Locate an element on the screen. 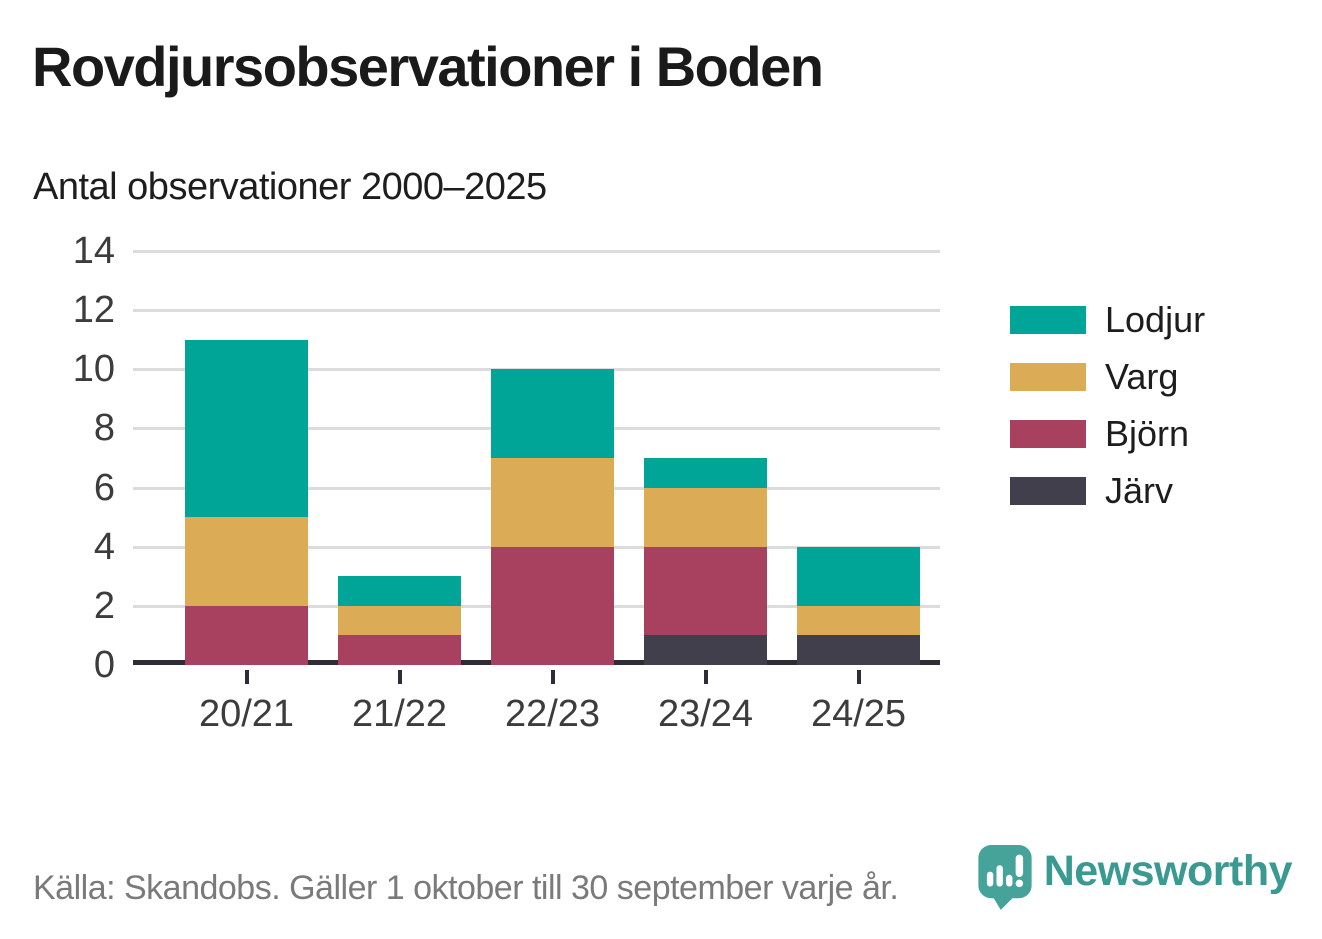 The width and height of the screenshot is (1322, 939). y-tick-label: 0 is located at coordinates (104, 665).